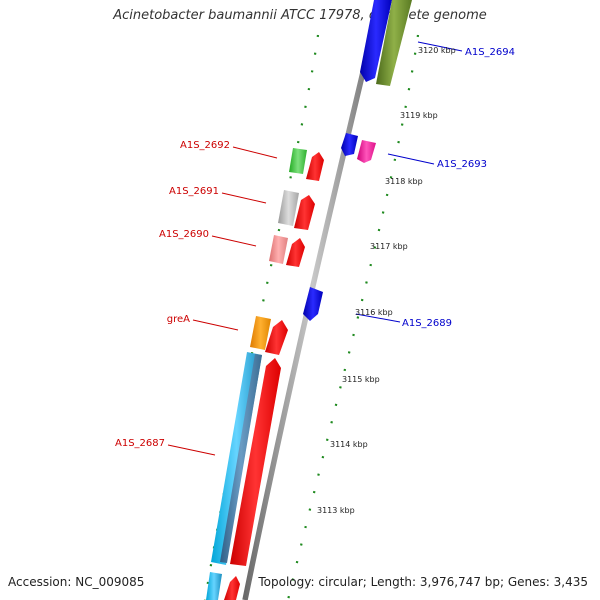  I want to click on gene-grea-block, so click(260, 333).